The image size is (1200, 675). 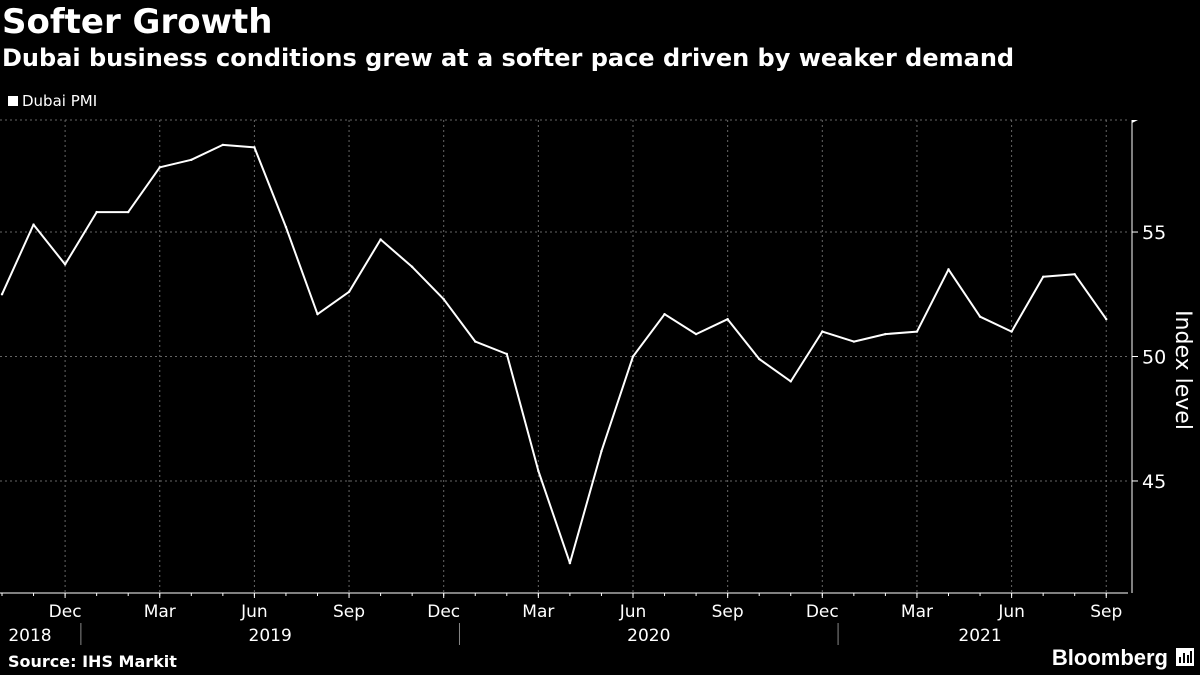 What do you see at coordinates (92, 661) in the screenshot?
I see `source-note: Source: IHS Markit` at bounding box center [92, 661].